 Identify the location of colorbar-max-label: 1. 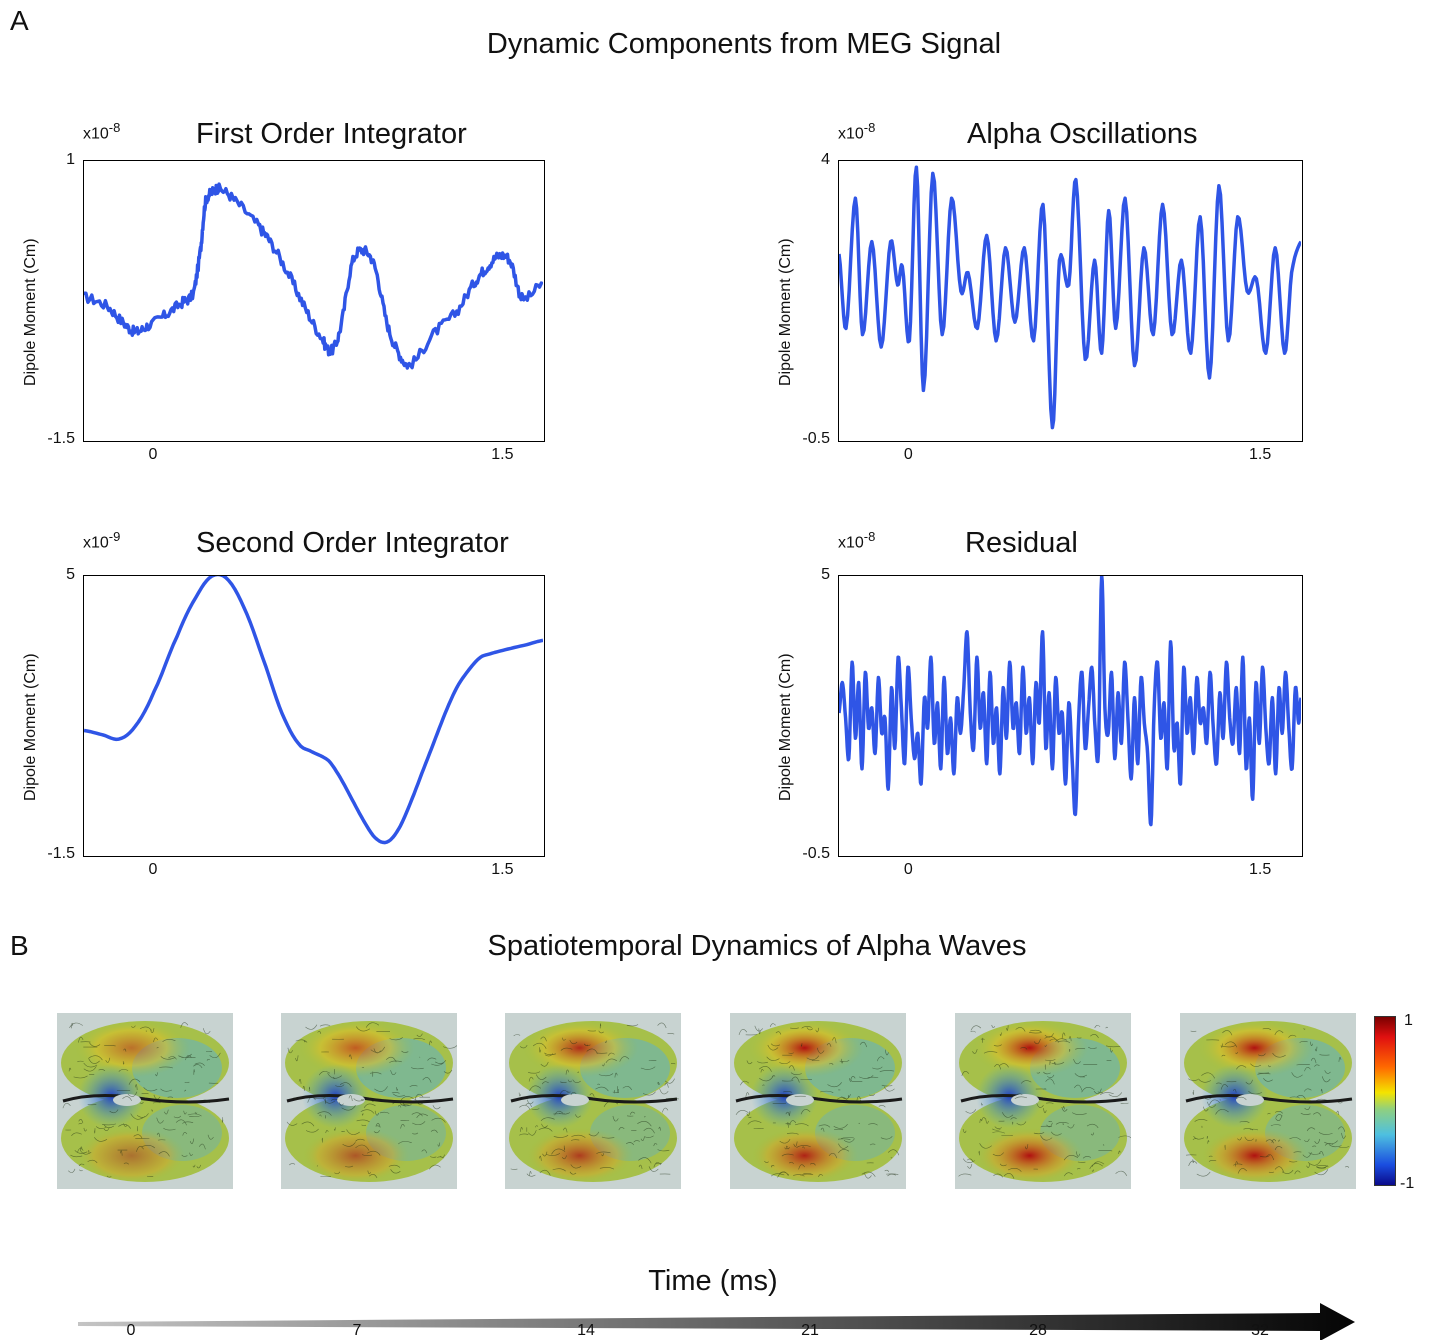
(1408, 1020).